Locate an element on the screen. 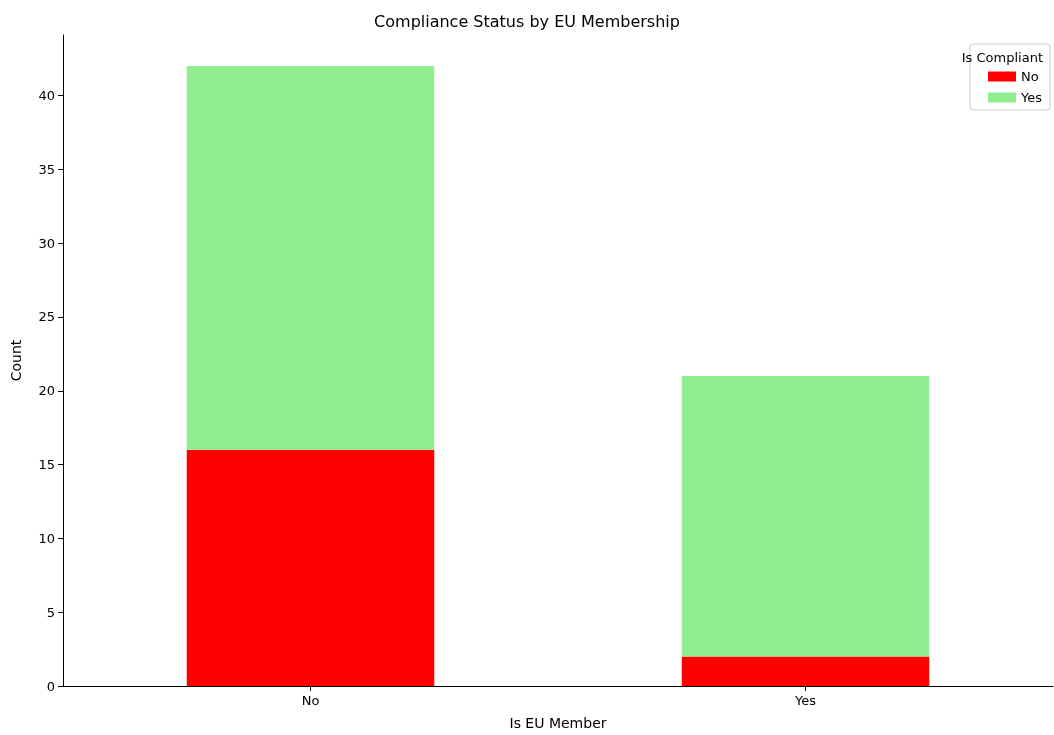 The width and height of the screenshot is (1054, 735). x-axis-title: Is EU Member is located at coordinates (558, 723).